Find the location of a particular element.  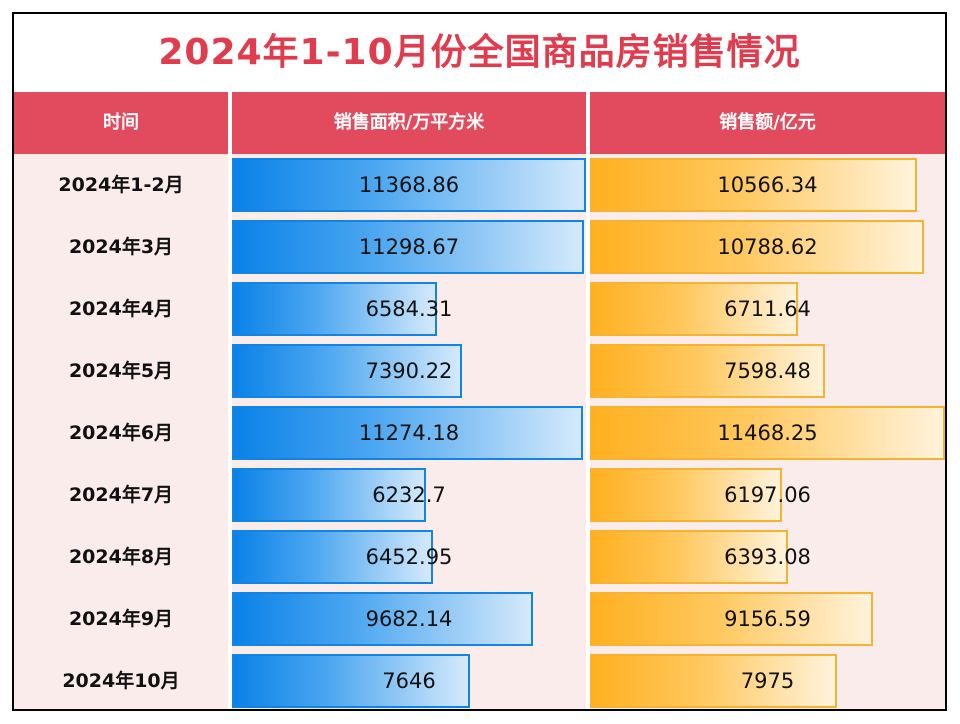

amount-value: 7598.48 is located at coordinates (767, 371).